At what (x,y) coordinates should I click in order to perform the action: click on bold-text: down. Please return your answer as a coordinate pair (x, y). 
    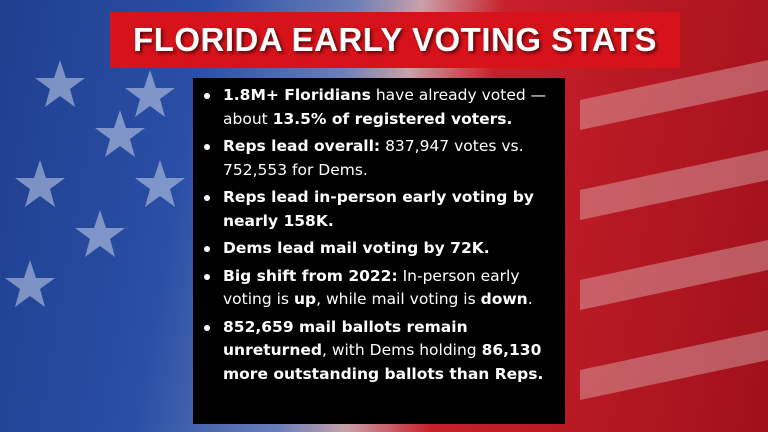
    Looking at the image, I should click on (504, 299).